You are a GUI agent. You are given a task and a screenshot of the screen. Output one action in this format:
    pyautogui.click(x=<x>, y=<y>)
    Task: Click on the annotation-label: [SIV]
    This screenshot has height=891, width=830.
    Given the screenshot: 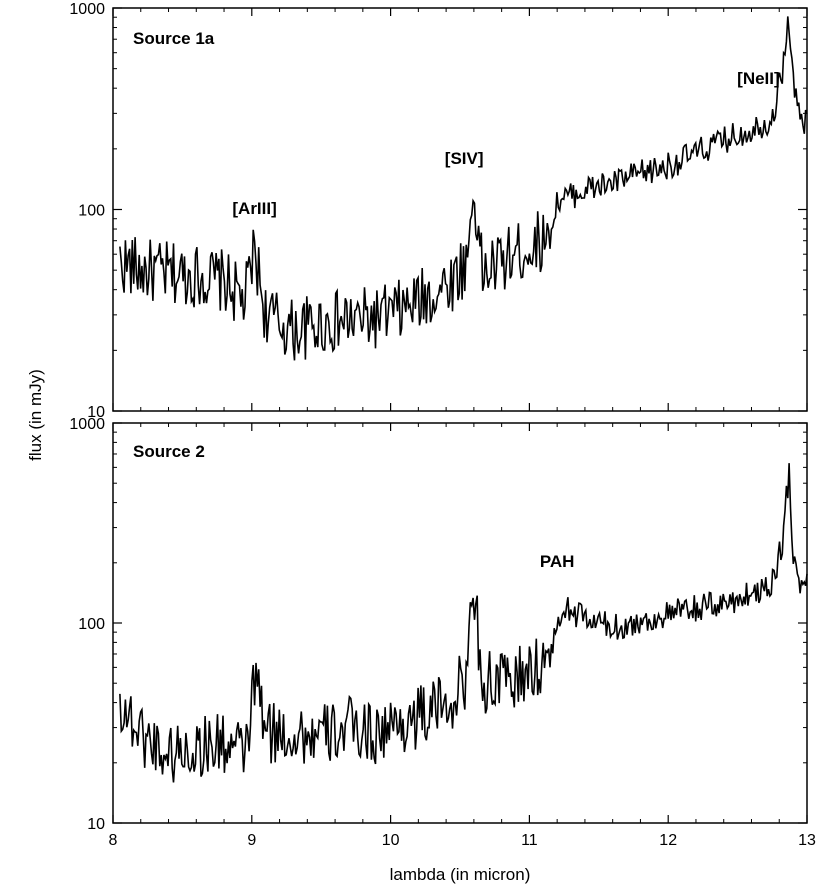 What is the action you would take?
    pyautogui.click(x=464, y=158)
    